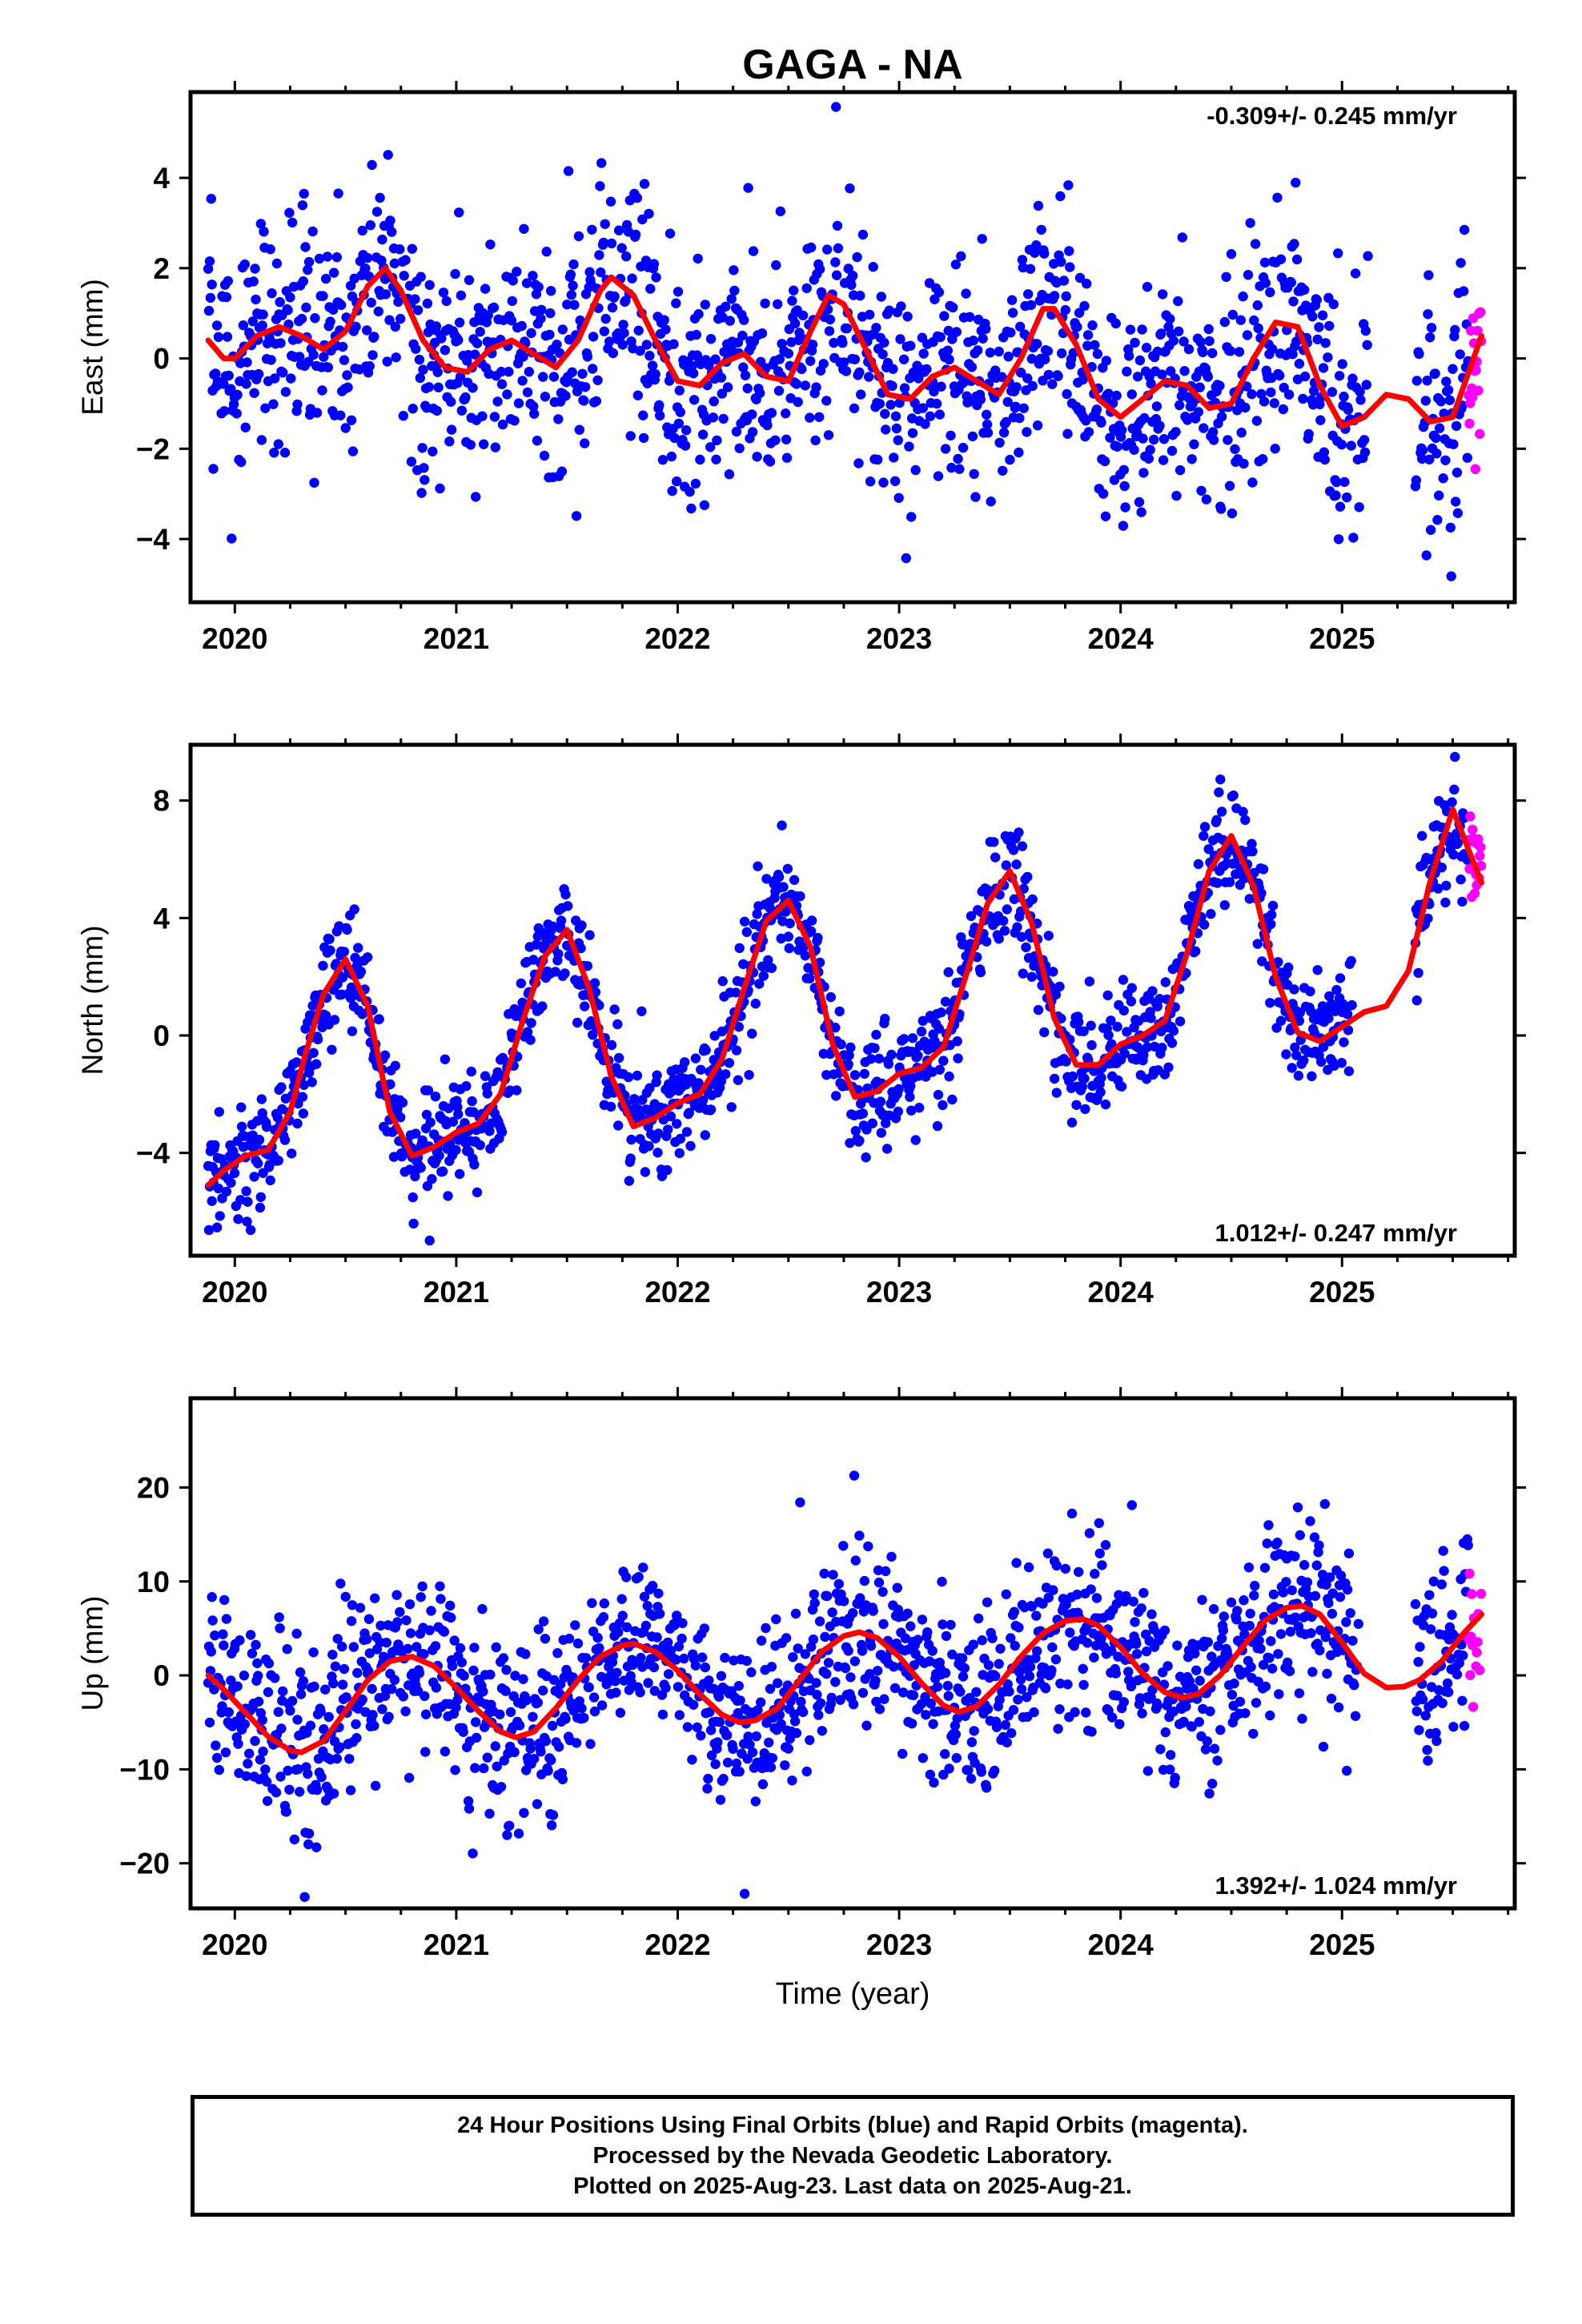 The height and width of the screenshot is (2324, 1582). I want to click on rapid-orbit-point, so click(1470, 1675).